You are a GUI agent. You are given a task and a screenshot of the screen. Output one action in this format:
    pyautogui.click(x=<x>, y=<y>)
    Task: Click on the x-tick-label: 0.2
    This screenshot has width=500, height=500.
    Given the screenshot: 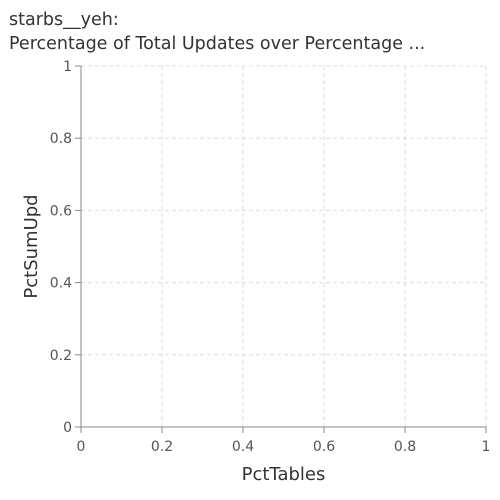 What is the action you would take?
    pyautogui.click(x=162, y=447)
    